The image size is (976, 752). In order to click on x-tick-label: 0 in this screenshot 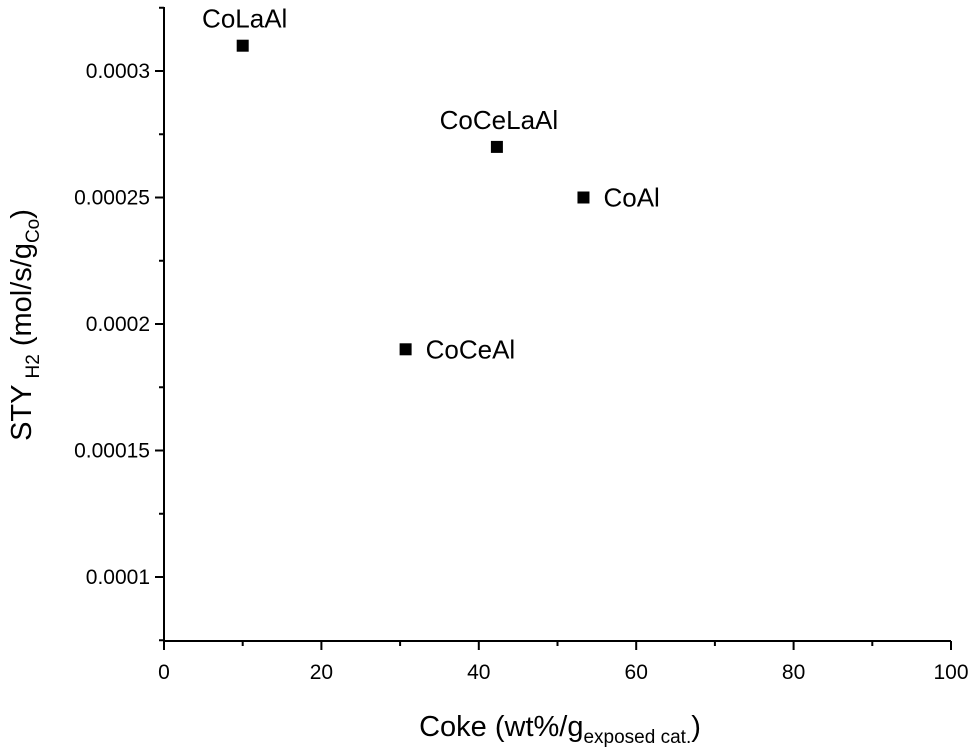, I will do `click(164, 672)`.